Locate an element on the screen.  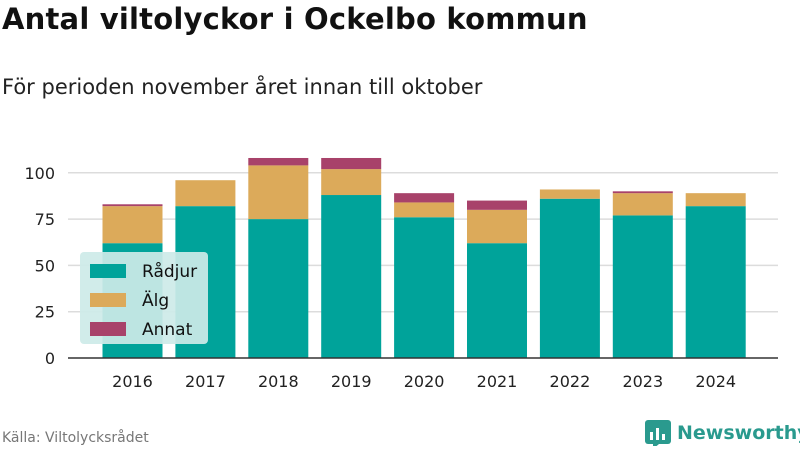
brand-logo: Newsworthy is located at coordinates (722, 433).